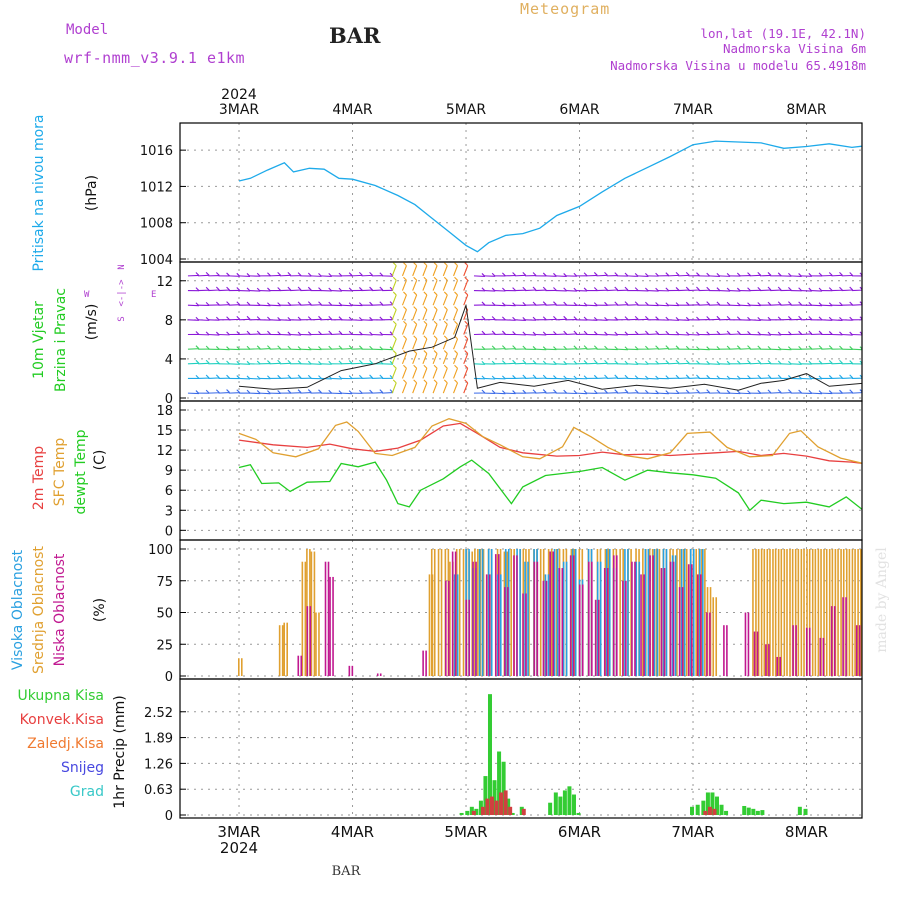  Describe the element at coordinates (169, 321) in the screenshot. I see `ytick-label: 8` at that location.